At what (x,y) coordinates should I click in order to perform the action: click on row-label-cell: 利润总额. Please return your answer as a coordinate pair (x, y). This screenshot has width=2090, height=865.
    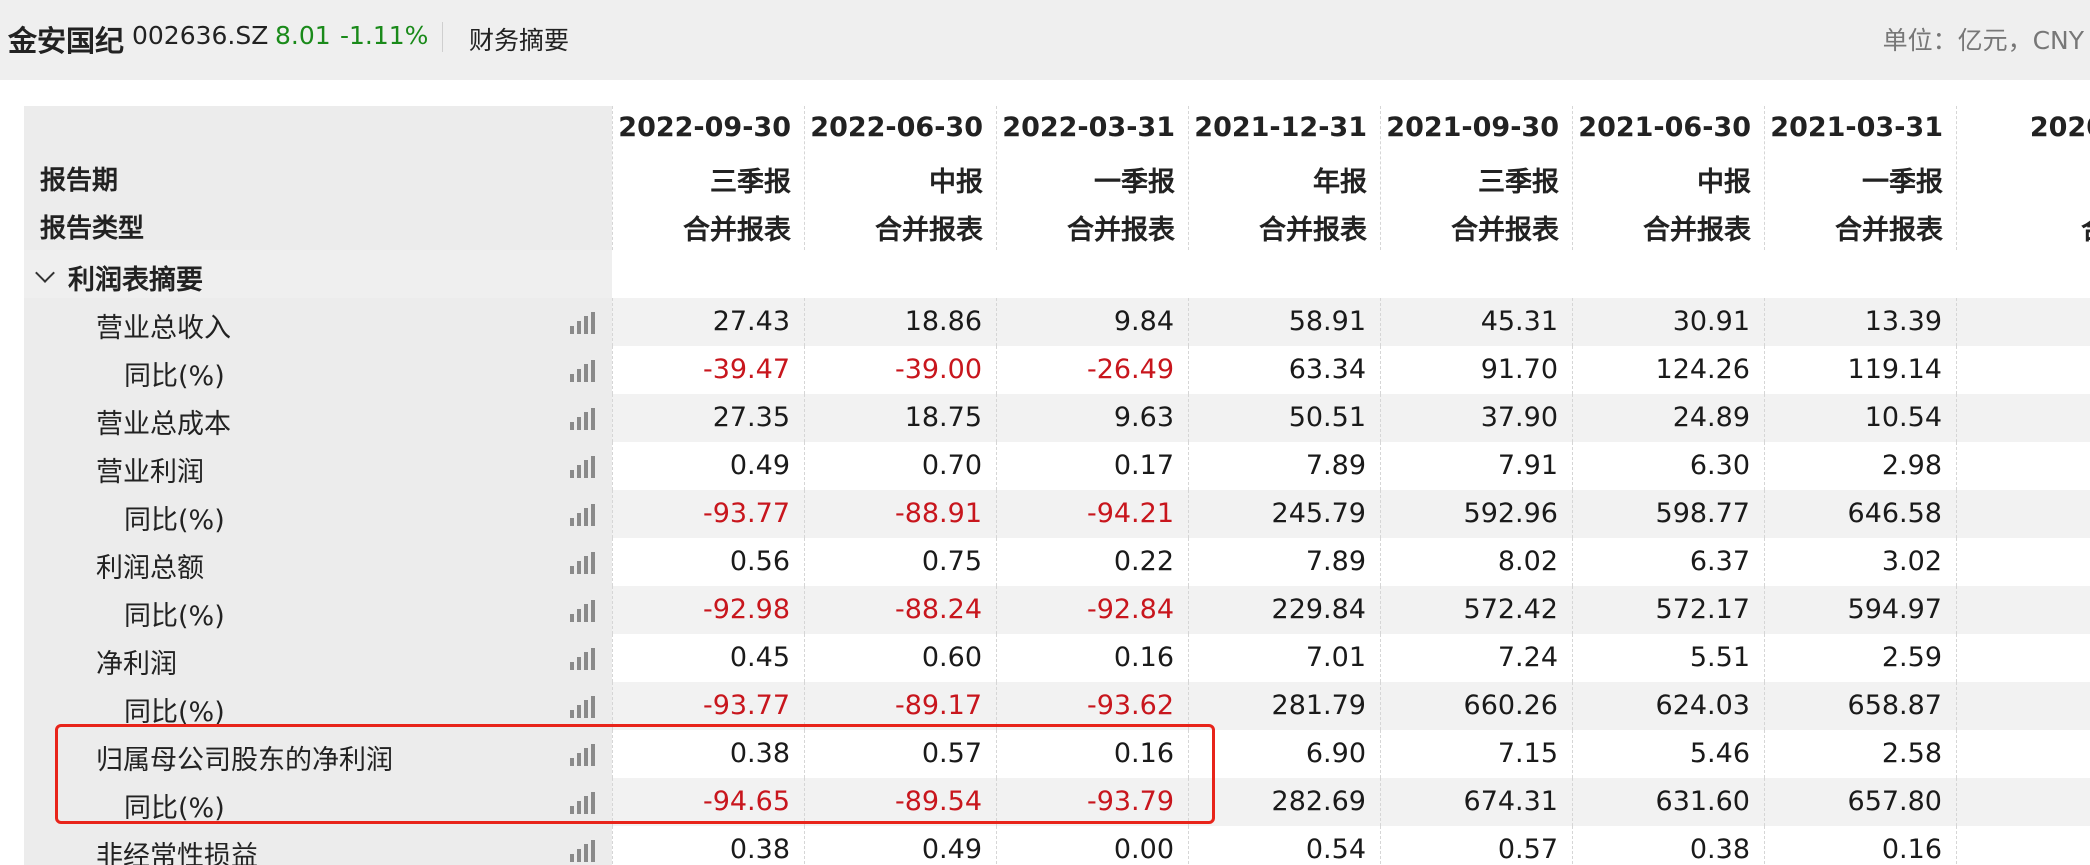
    Looking at the image, I should click on (318, 562).